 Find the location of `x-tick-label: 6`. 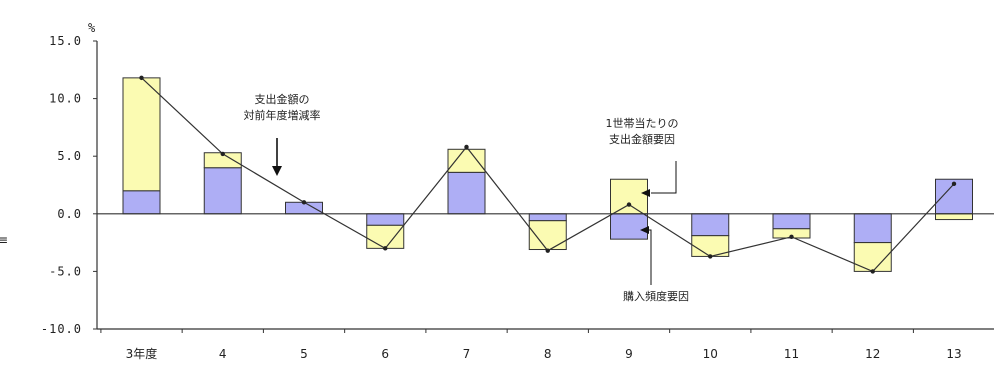

x-tick-label: 6 is located at coordinates (385, 354).